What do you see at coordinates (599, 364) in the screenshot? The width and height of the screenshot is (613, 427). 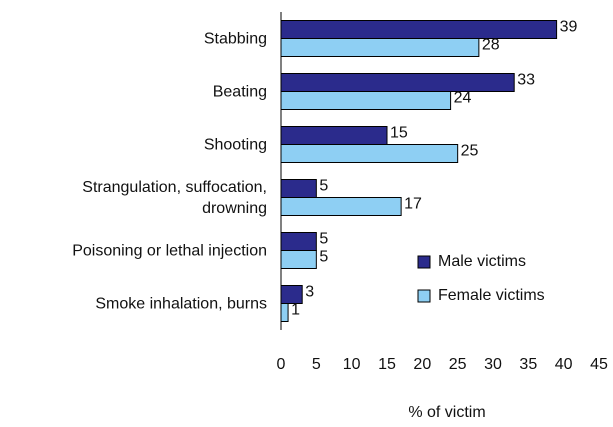 I see `x-tick-label: 45` at bounding box center [599, 364].